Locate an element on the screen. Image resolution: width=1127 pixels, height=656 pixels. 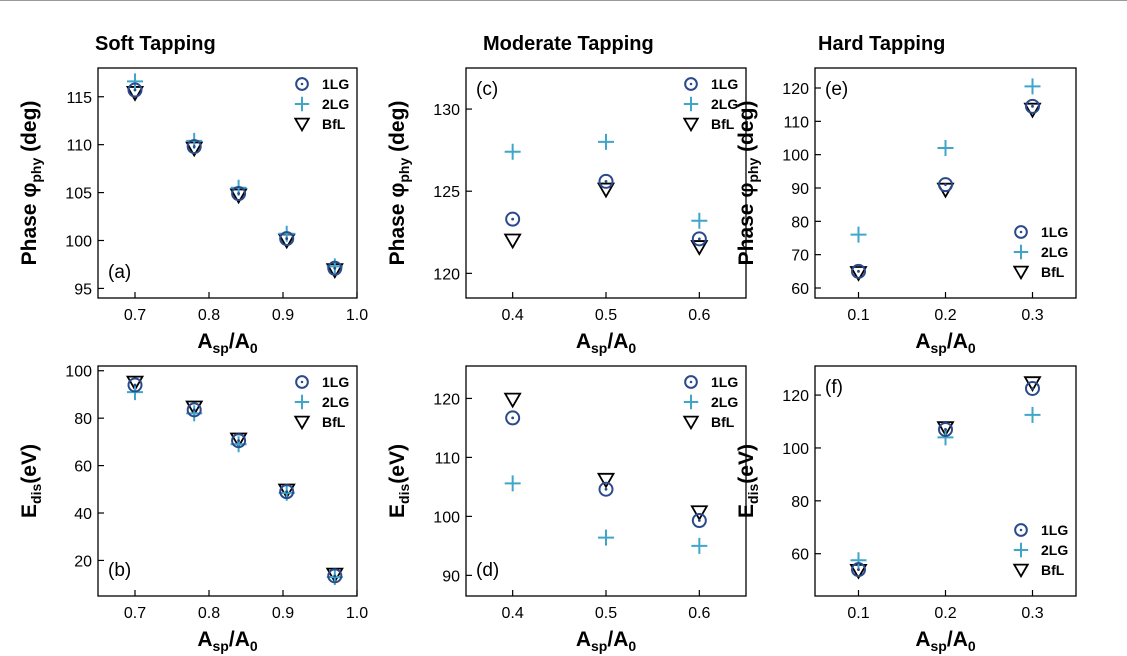
legend-text-d-2LG: 2LG is located at coordinates (724, 402).